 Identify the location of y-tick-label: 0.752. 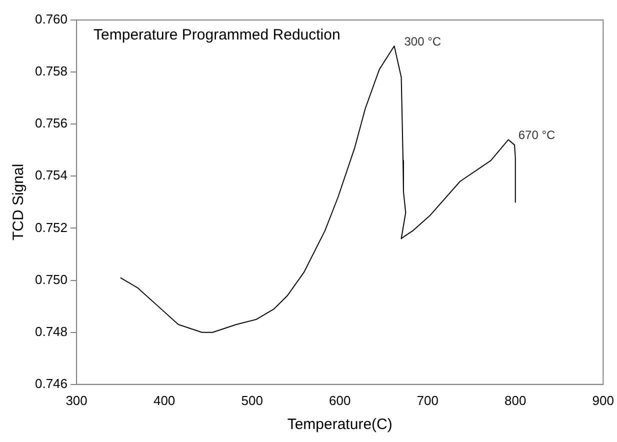
(51, 227).